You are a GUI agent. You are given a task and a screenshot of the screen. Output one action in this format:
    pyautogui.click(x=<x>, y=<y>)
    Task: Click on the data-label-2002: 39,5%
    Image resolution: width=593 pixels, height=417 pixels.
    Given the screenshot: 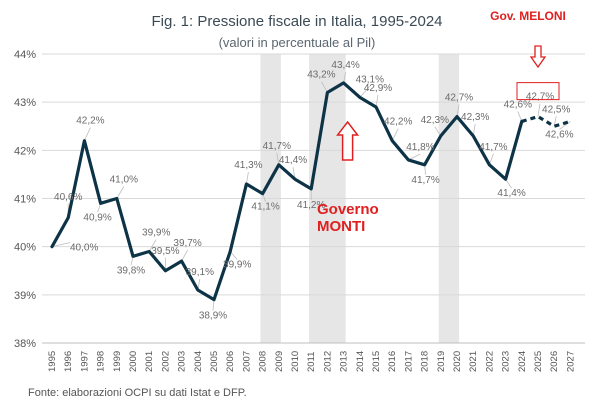 What is the action you would take?
    pyautogui.click(x=165, y=251)
    